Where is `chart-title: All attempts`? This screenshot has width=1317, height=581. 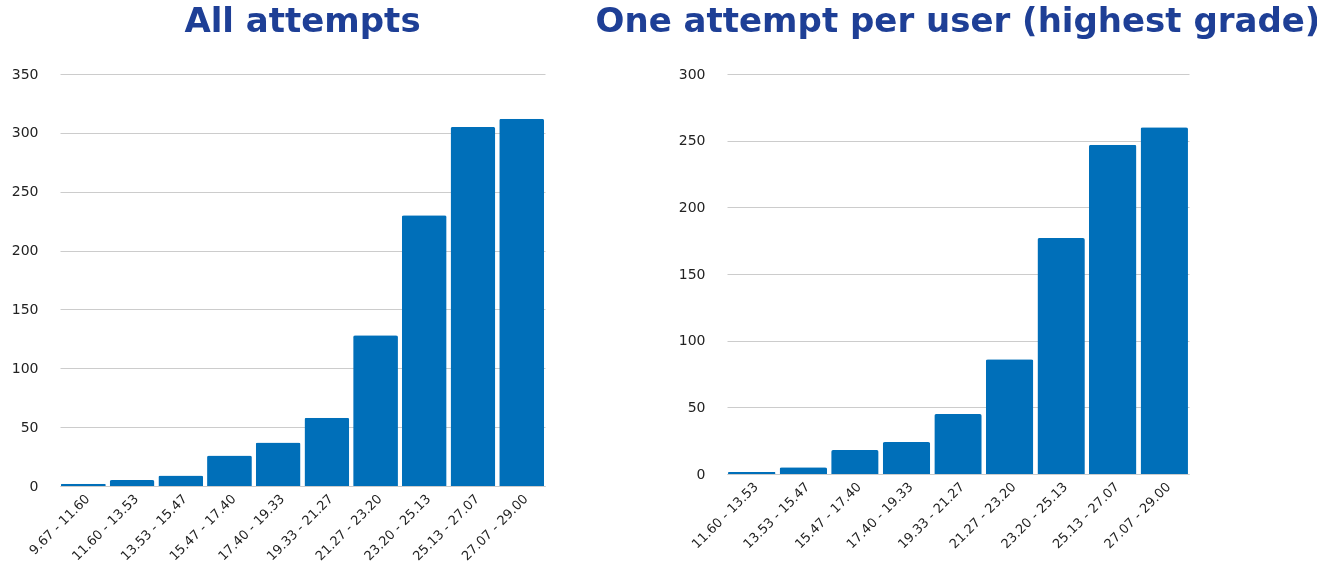 chart-title: All attempts is located at coordinates (302, 20).